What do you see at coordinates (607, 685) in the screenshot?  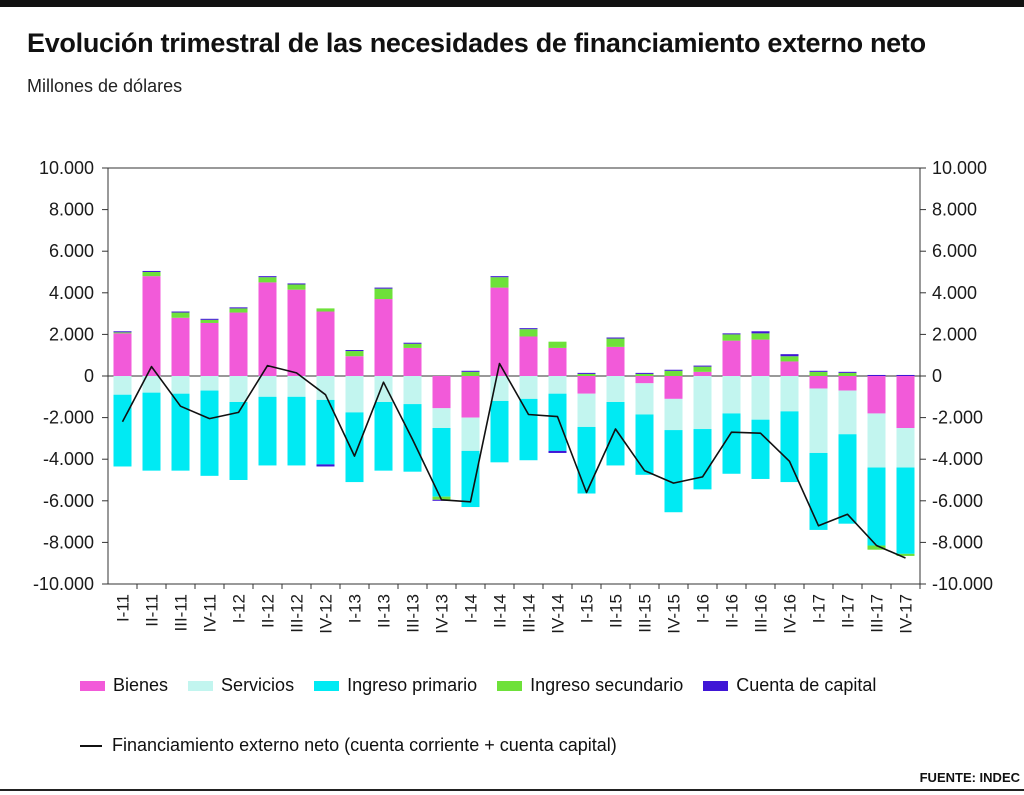 I see `legend-label-ingreso-secundario: Ingreso secundario` at bounding box center [607, 685].